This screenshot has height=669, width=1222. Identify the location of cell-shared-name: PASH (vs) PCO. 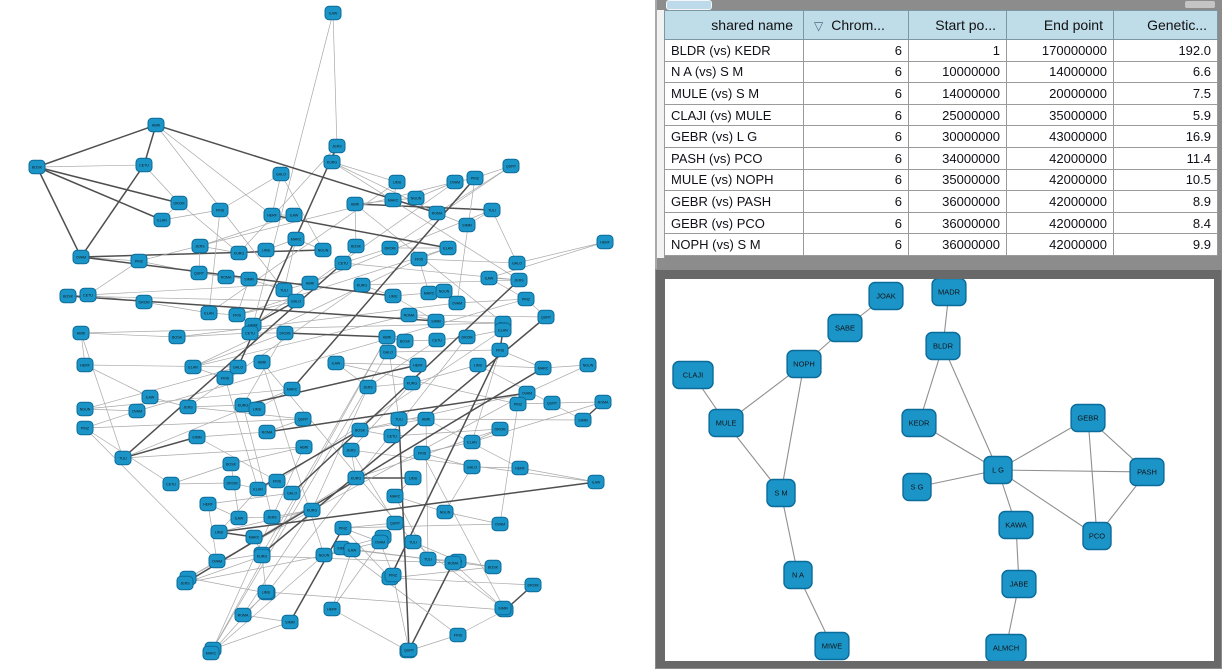
(734, 158).